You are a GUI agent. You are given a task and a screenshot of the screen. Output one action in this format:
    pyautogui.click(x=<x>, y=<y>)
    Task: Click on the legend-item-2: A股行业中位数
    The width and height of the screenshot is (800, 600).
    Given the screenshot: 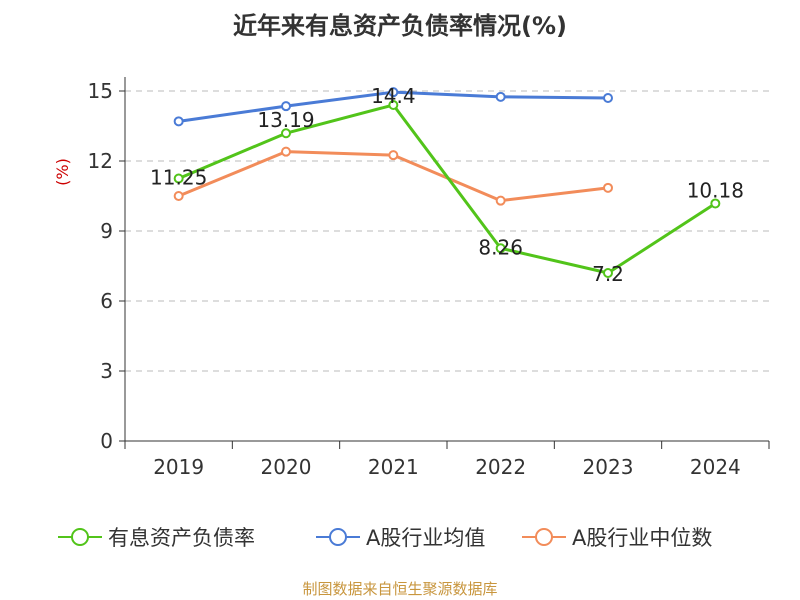 What is the action you would take?
    pyautogui.click(x=617, y=537)
    